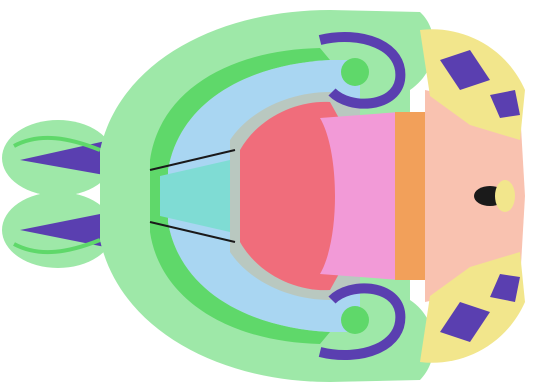 This screenshot has width=533, height=392. I want to click on internal-line-upper, so click(192, 160).